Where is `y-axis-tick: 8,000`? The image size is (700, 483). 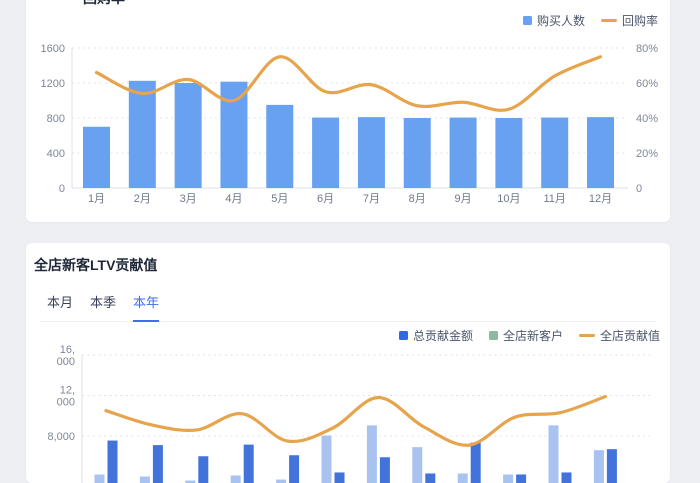 y-axis-tick: 8,000 is located at coordinates (61, 437).